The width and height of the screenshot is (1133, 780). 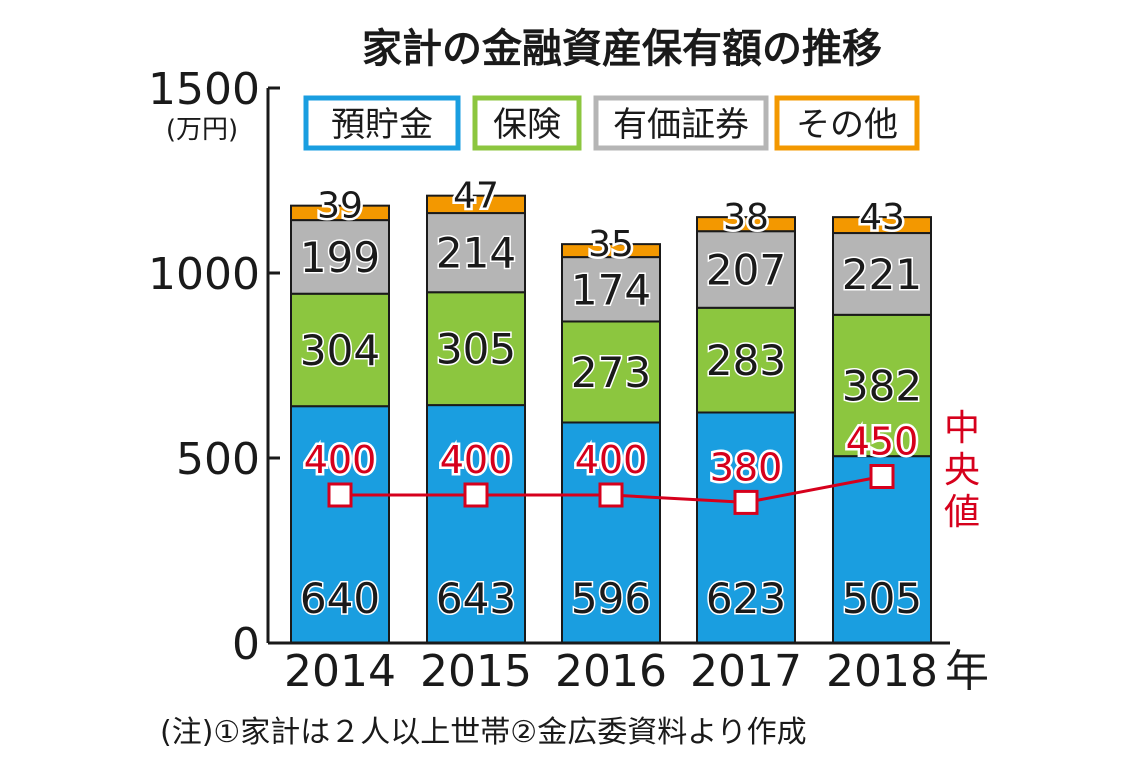 I want to click on median-line: 400 400 400 380 450 中央値, so click(x=640, y=470).